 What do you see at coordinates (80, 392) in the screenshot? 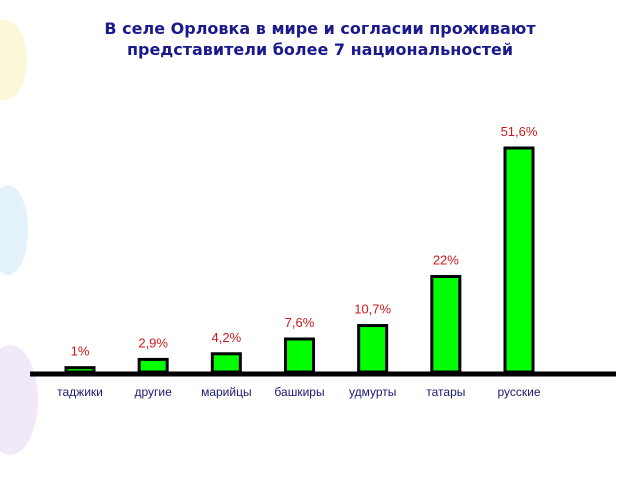
I see `x-tick-label: таджики` at bounding box center [80, 392].